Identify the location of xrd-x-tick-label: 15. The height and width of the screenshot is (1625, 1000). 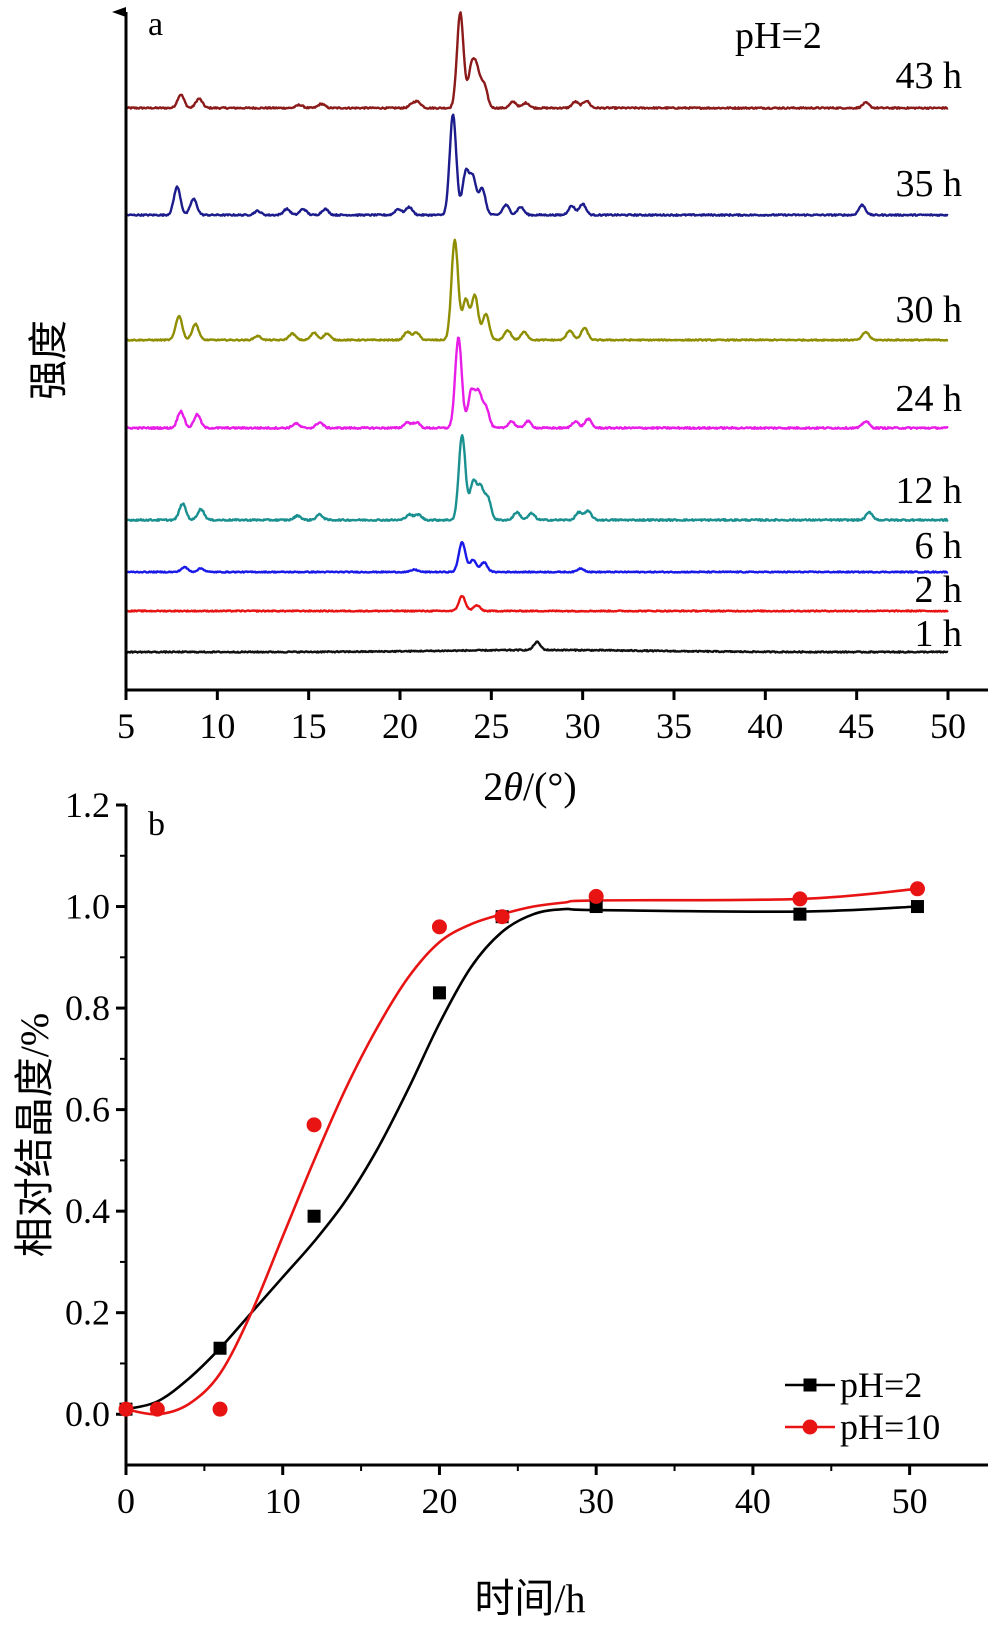
(309, 726).